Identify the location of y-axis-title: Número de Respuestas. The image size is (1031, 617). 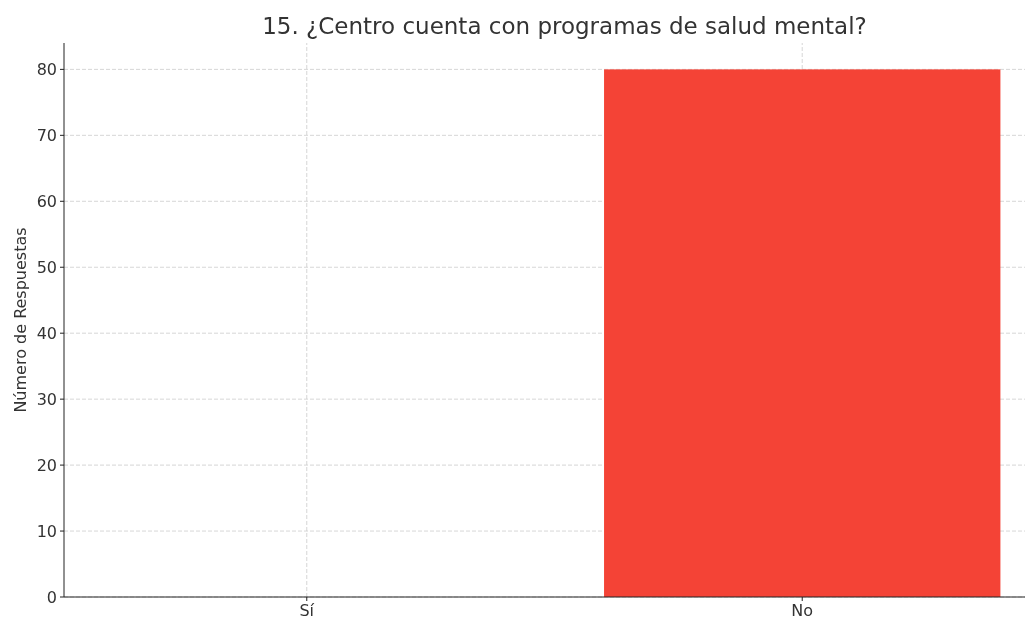
(20, 320).